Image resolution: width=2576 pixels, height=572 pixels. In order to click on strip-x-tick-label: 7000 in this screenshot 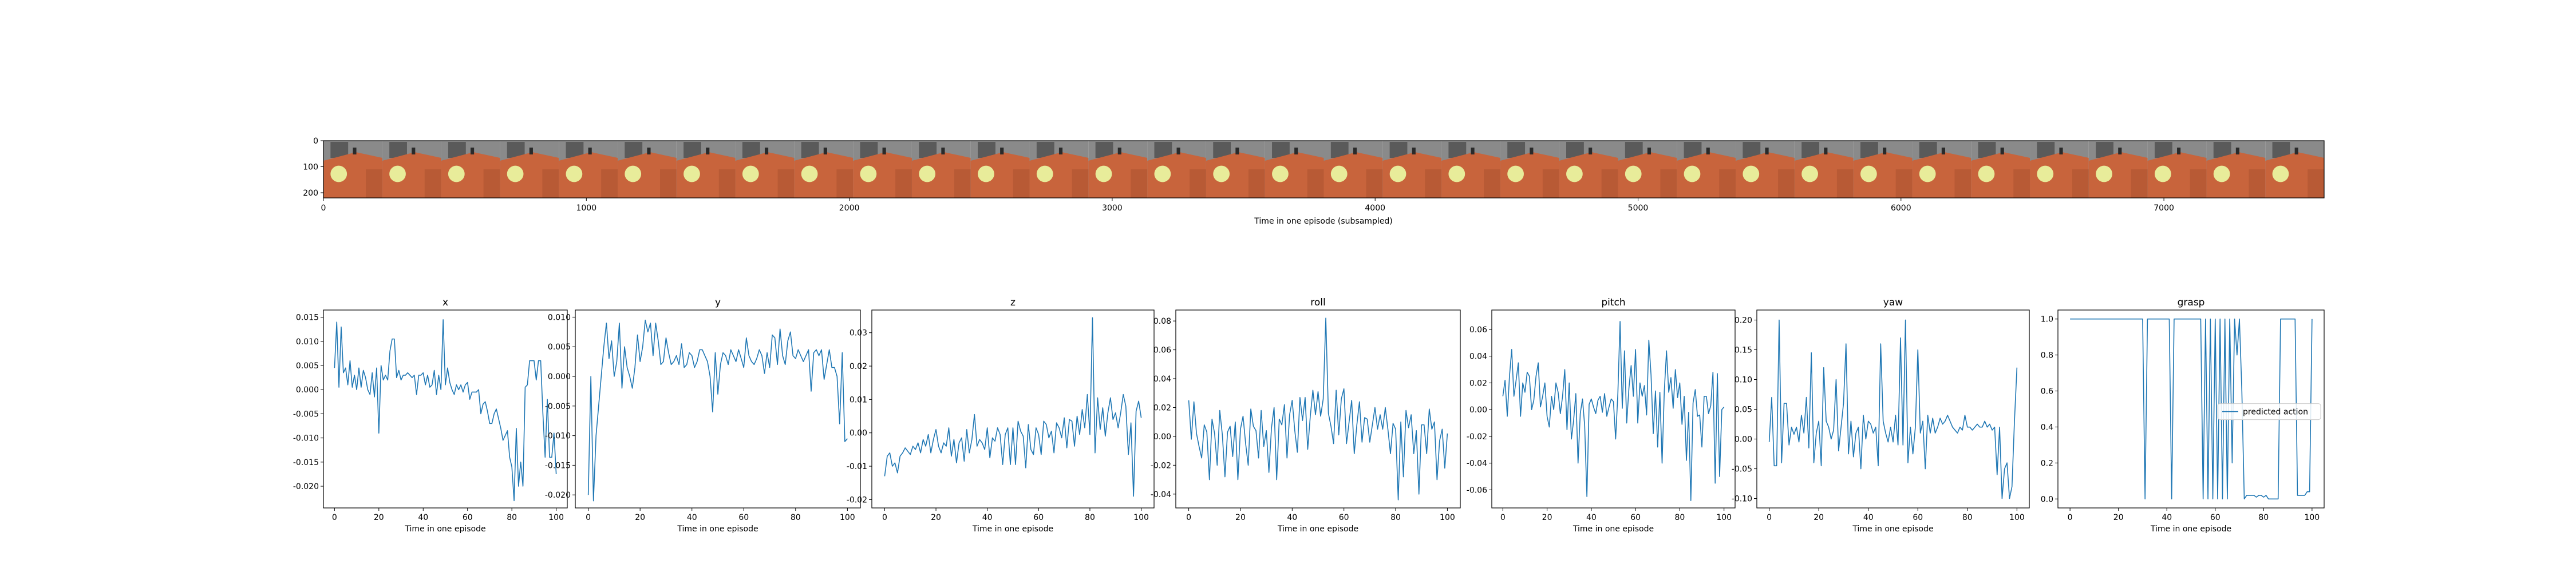, I will do `click(2164, 208)`.